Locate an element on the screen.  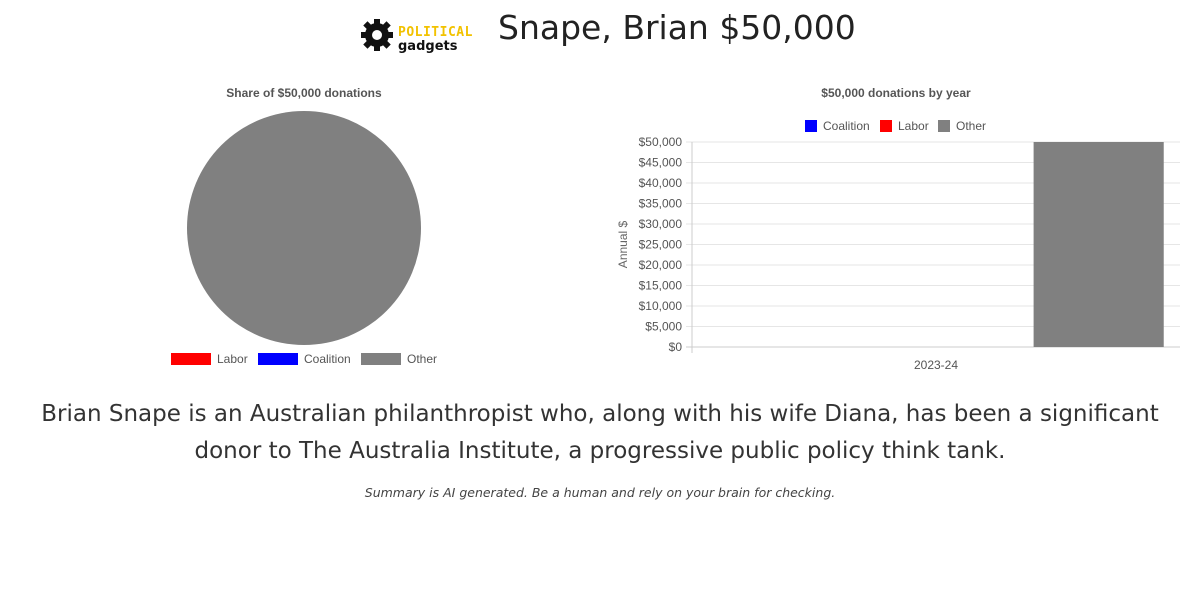
pie-legend-other: Other is located at coordinates (399, 359).